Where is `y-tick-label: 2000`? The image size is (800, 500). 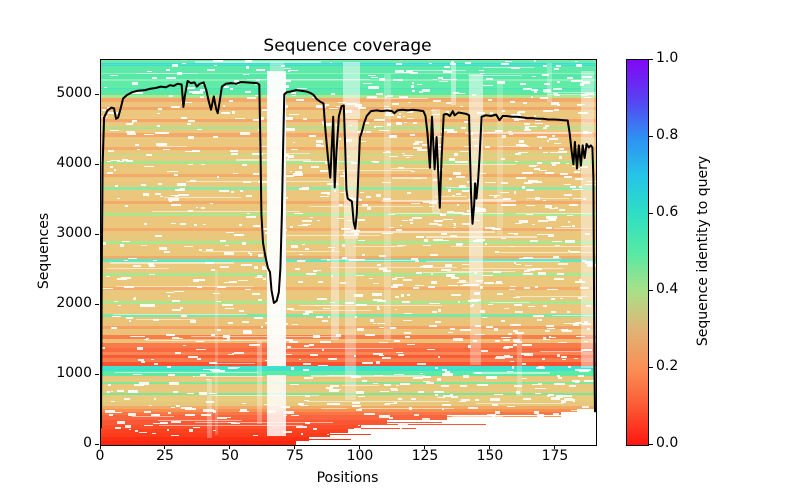 y-tick-label: 2000 is located at coordinates (74, 303).